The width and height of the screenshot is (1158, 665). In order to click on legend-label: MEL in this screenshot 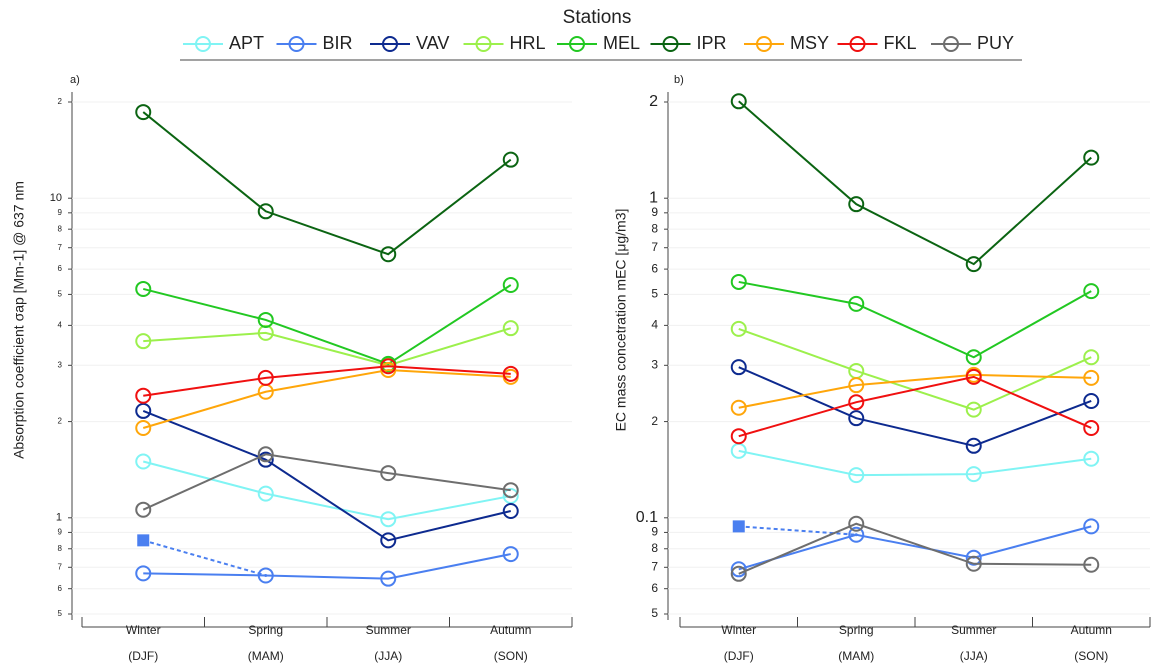, I will do `click(621, 43)`.